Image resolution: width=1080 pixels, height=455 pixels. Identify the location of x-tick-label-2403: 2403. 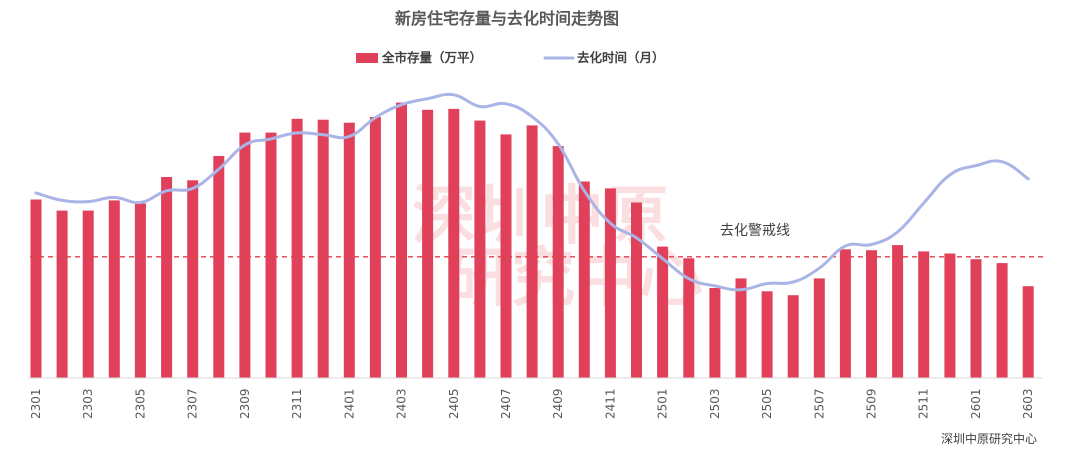
(402, 403).